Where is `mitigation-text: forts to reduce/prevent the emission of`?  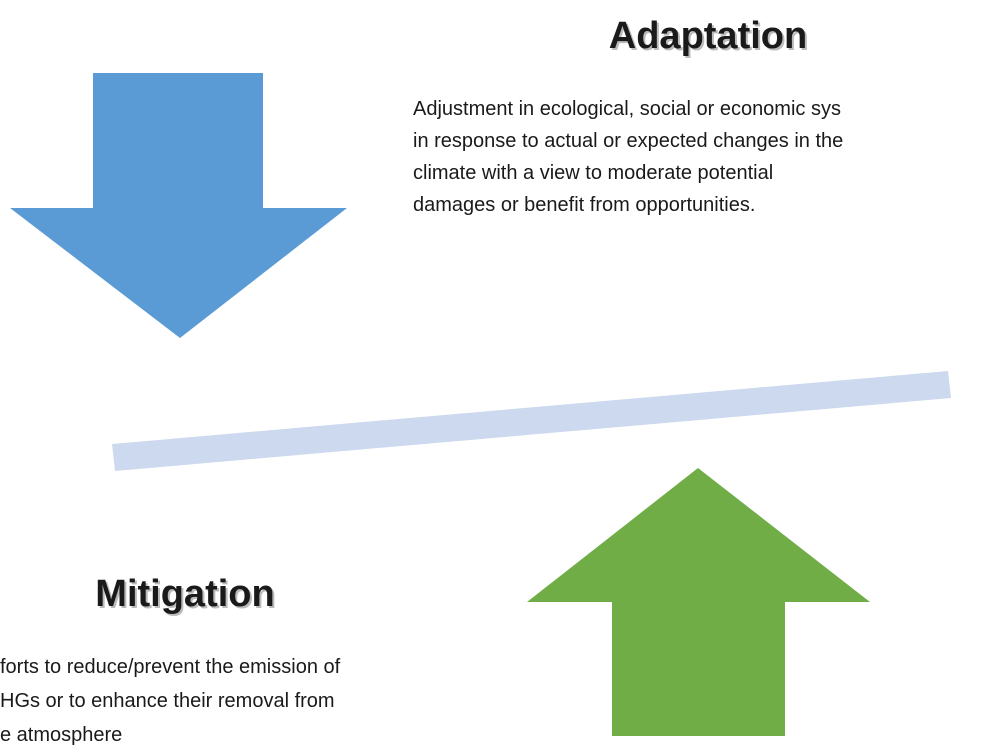 mitigation-text: forts to reduce/prevent the emission of is located at coordinates (170, 667).